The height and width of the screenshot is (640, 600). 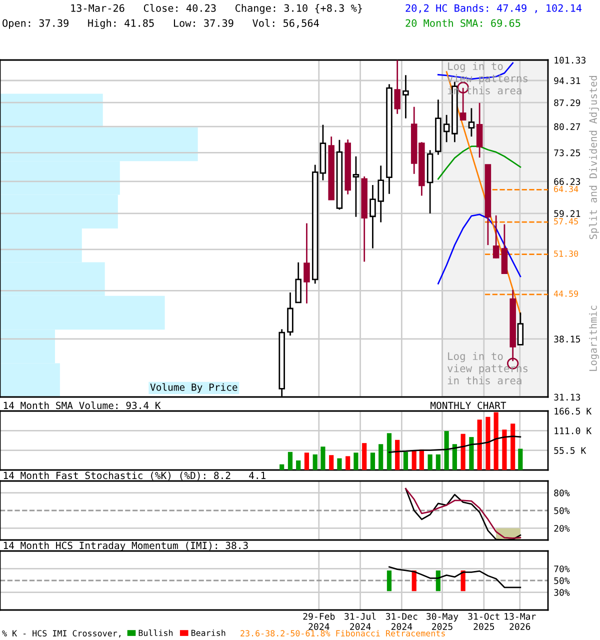 I want to click on y-tick-label: 66.23, so click(x=567, y=182).